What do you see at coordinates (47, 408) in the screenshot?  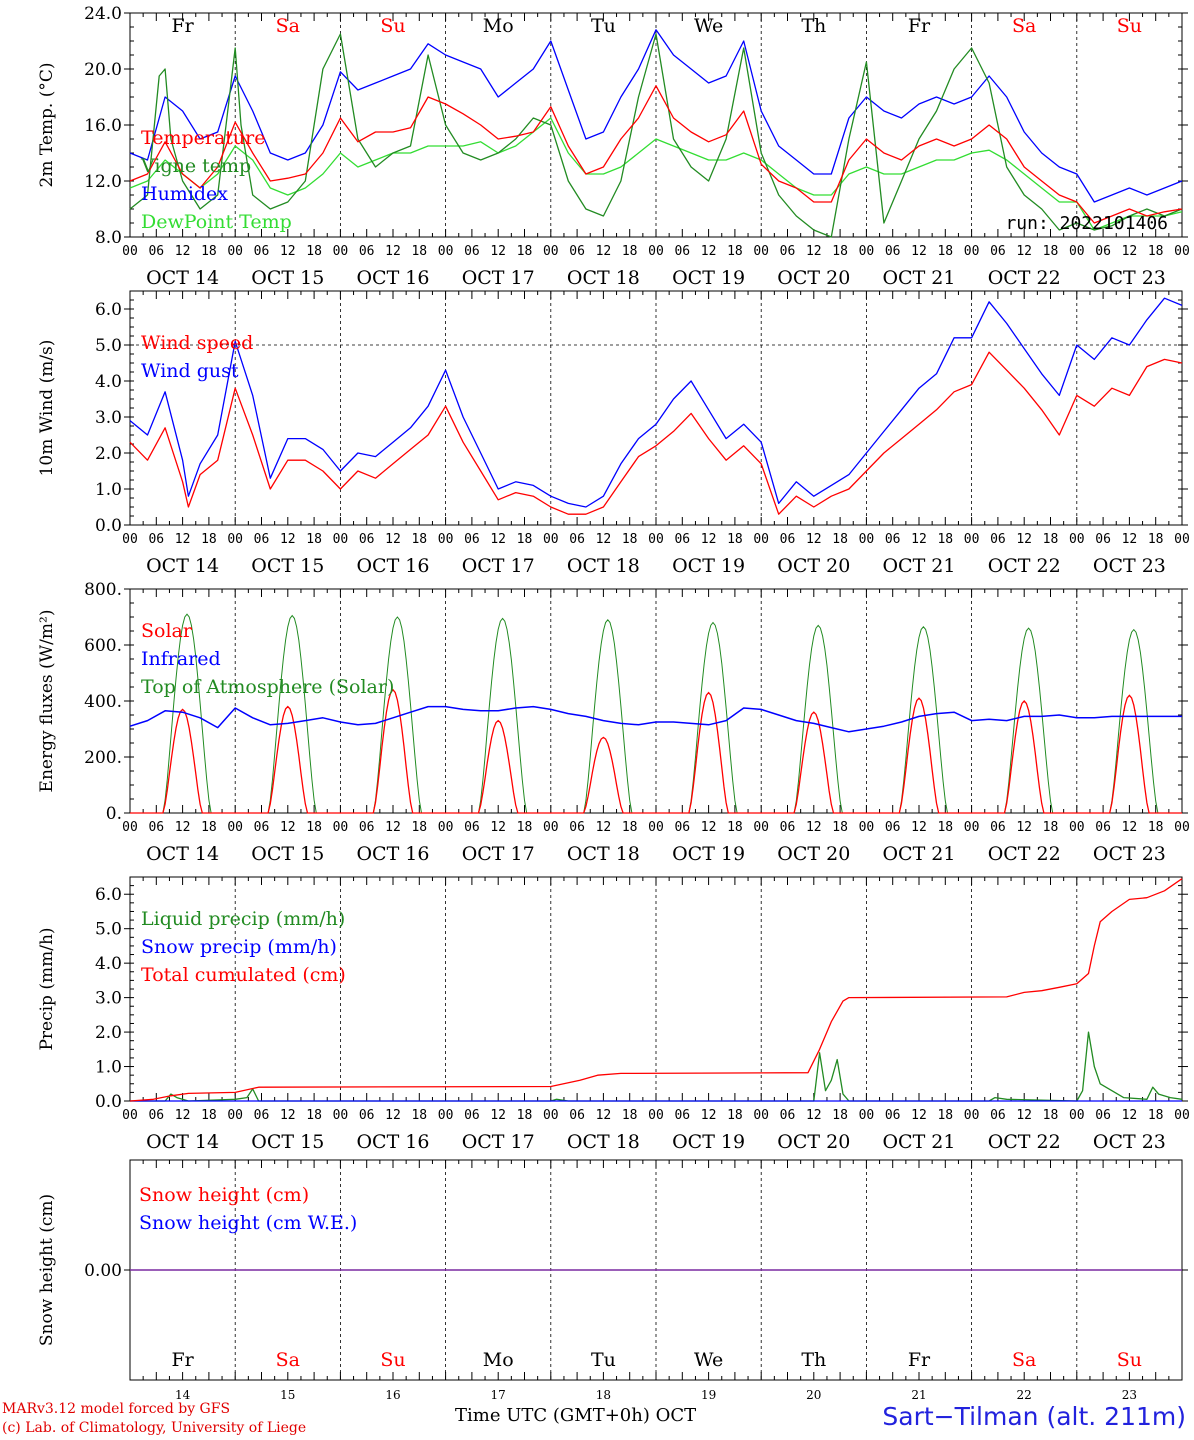 I see `y-axis-label: 10m Wind (m/s)` at bounding box center [47, 408].